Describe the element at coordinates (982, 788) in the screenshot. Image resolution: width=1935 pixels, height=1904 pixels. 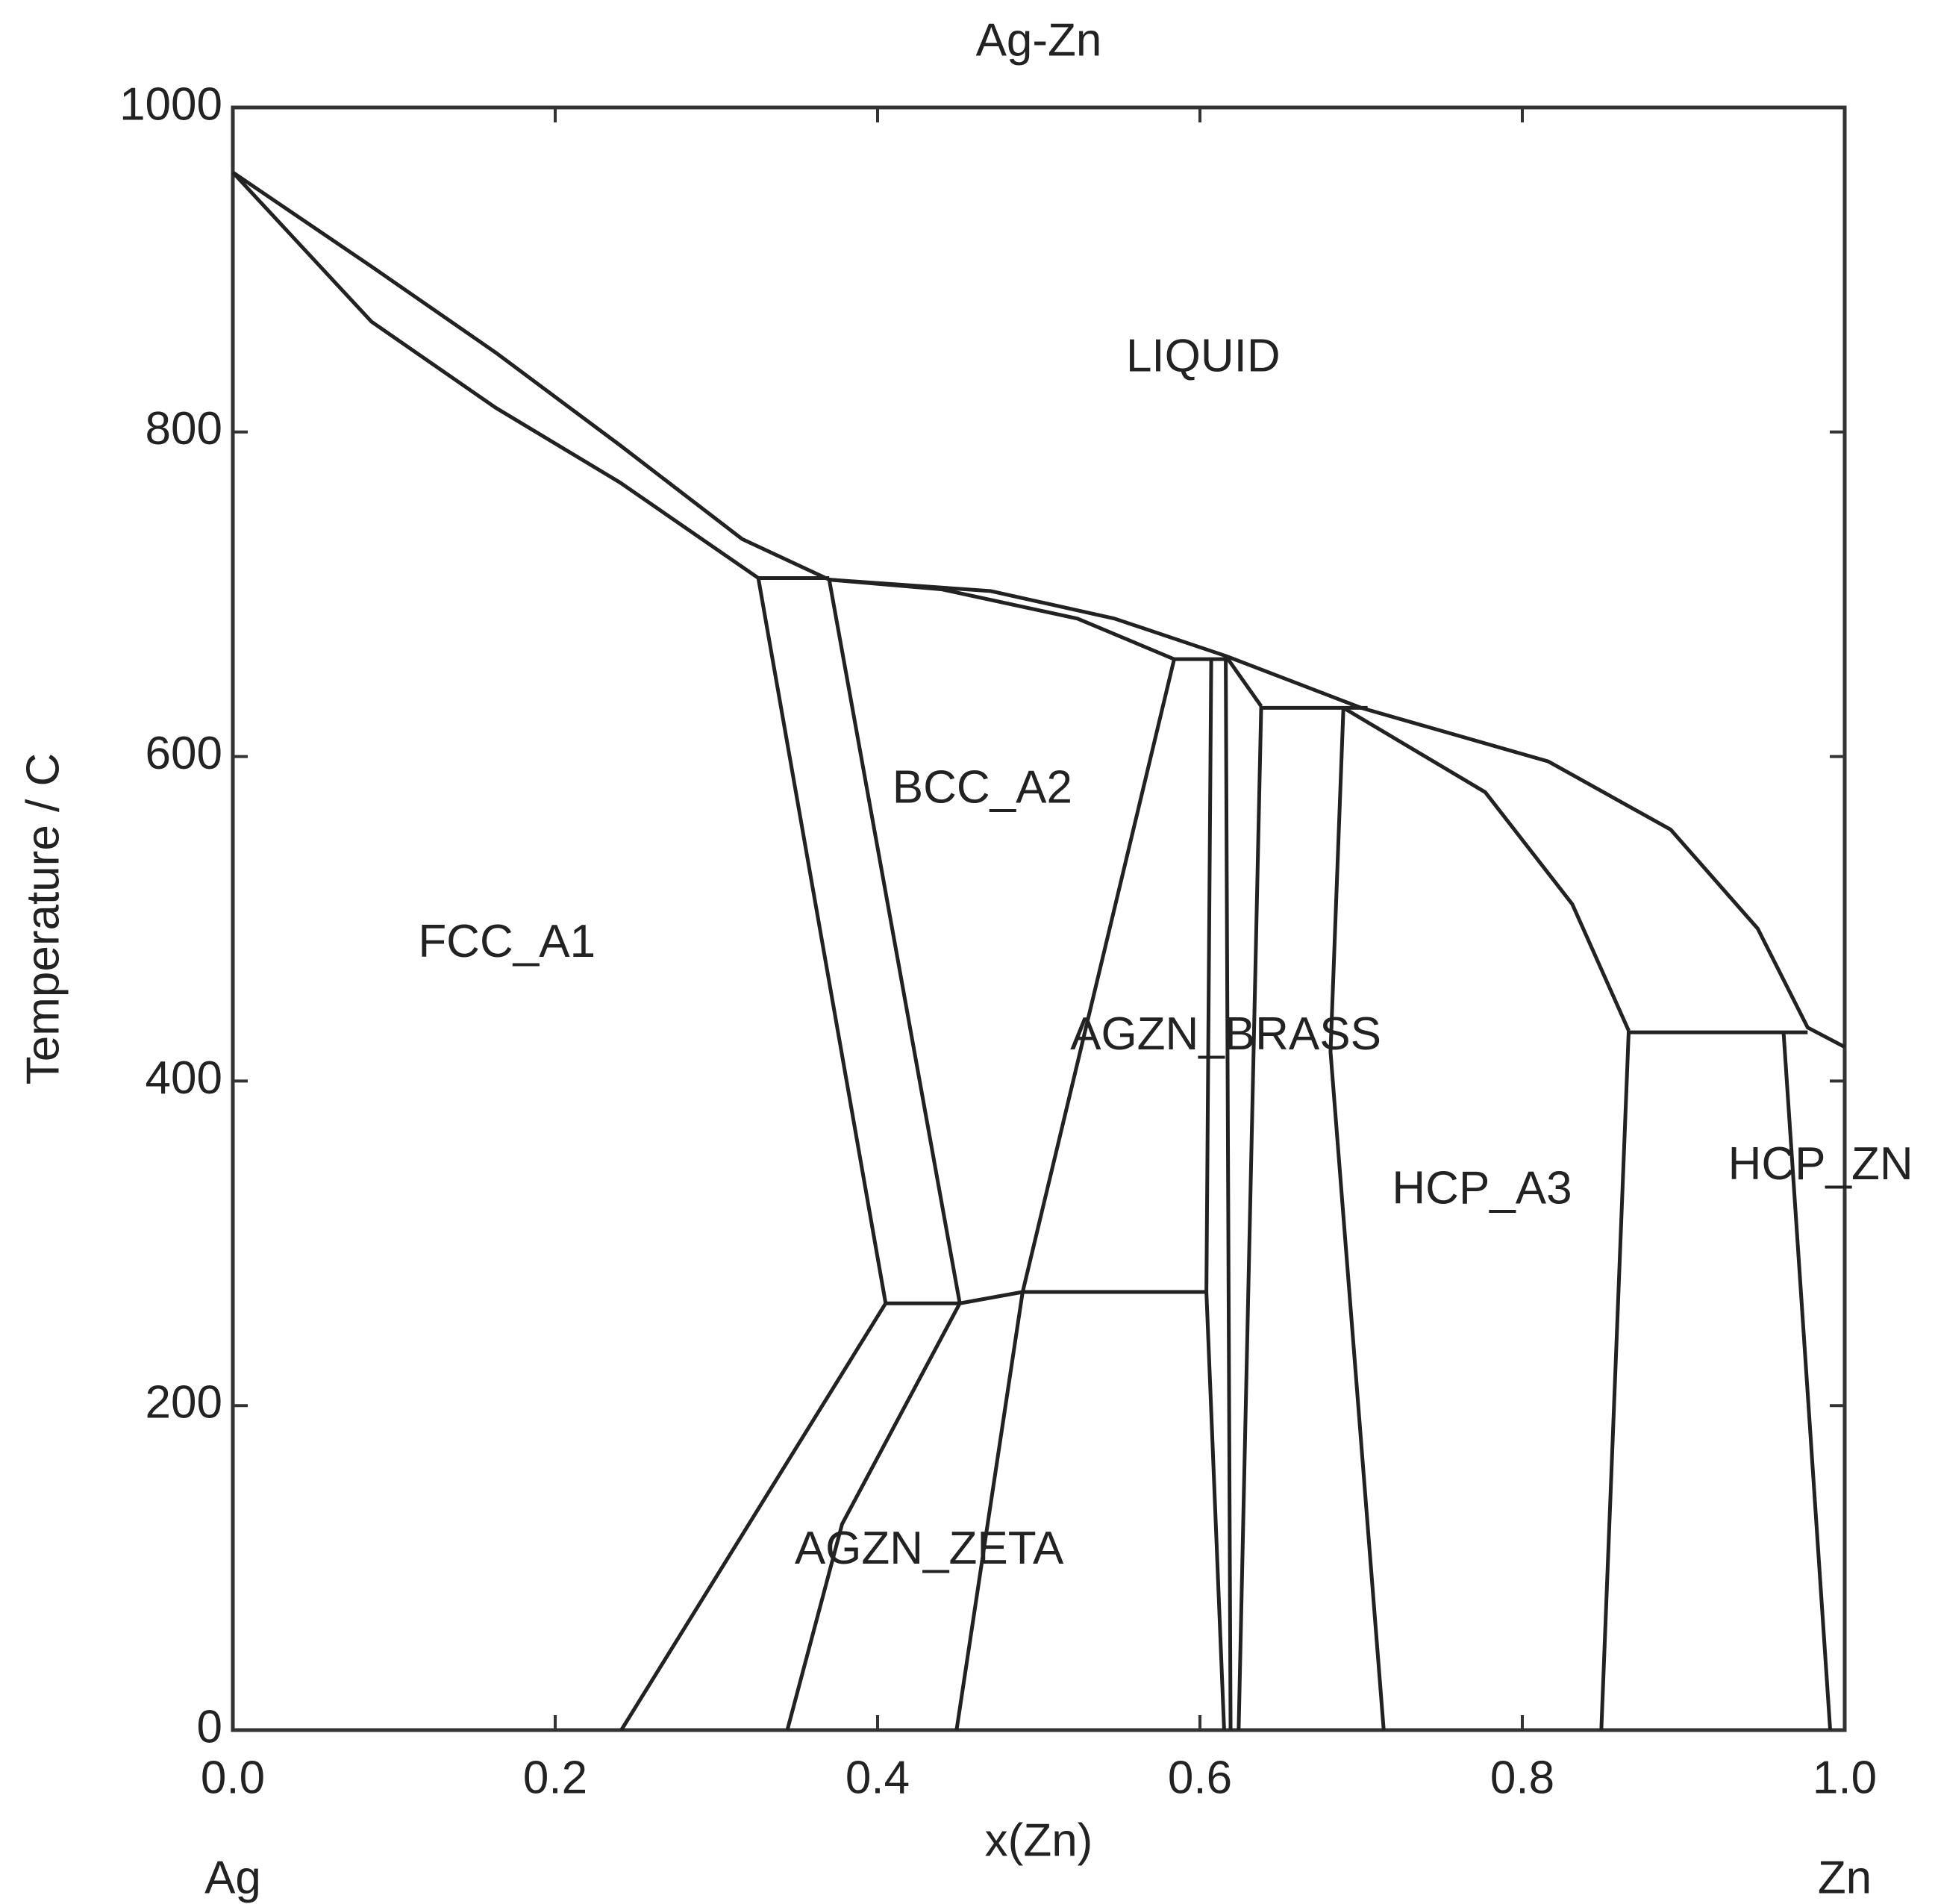
I see `phase-label: BCC_A2` at that location.